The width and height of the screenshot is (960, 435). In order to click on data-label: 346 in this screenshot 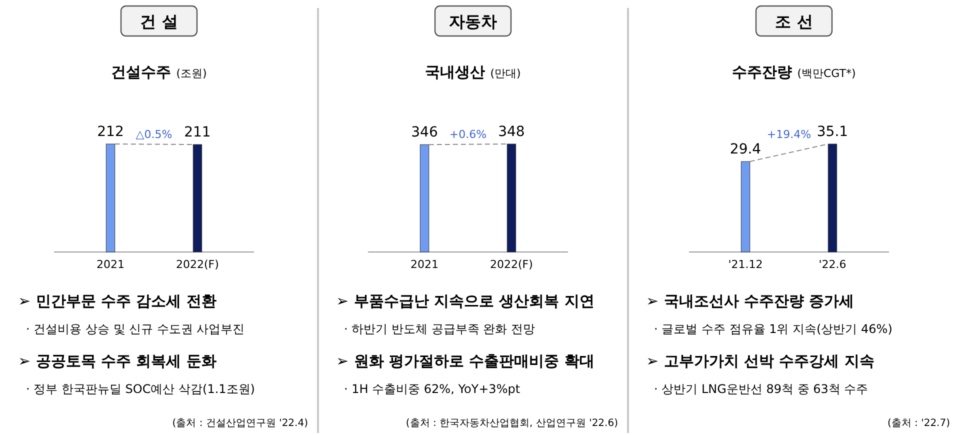, I will do `click(424, 132)`.